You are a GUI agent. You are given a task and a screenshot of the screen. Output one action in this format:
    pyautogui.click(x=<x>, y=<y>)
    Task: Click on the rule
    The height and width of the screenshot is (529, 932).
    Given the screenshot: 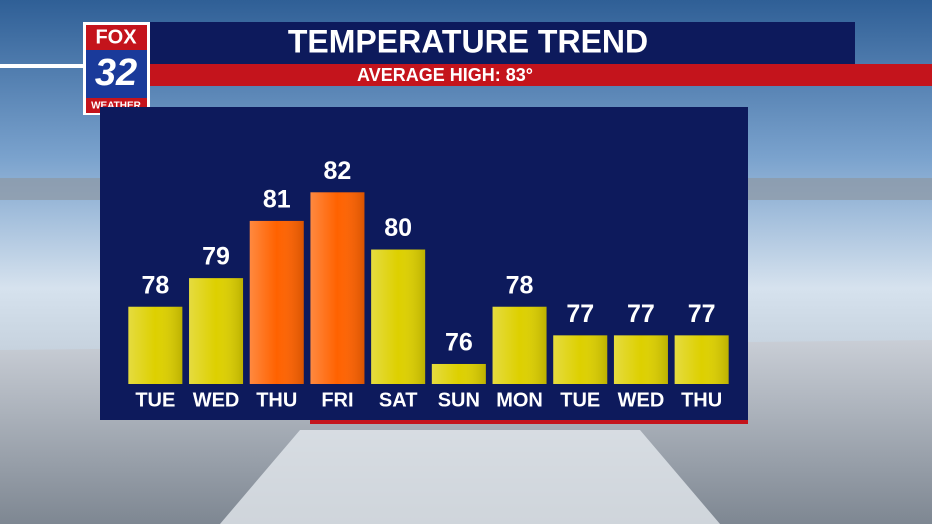 What is the action you would take?
    pyautogui.click(x=42, y=66)
    